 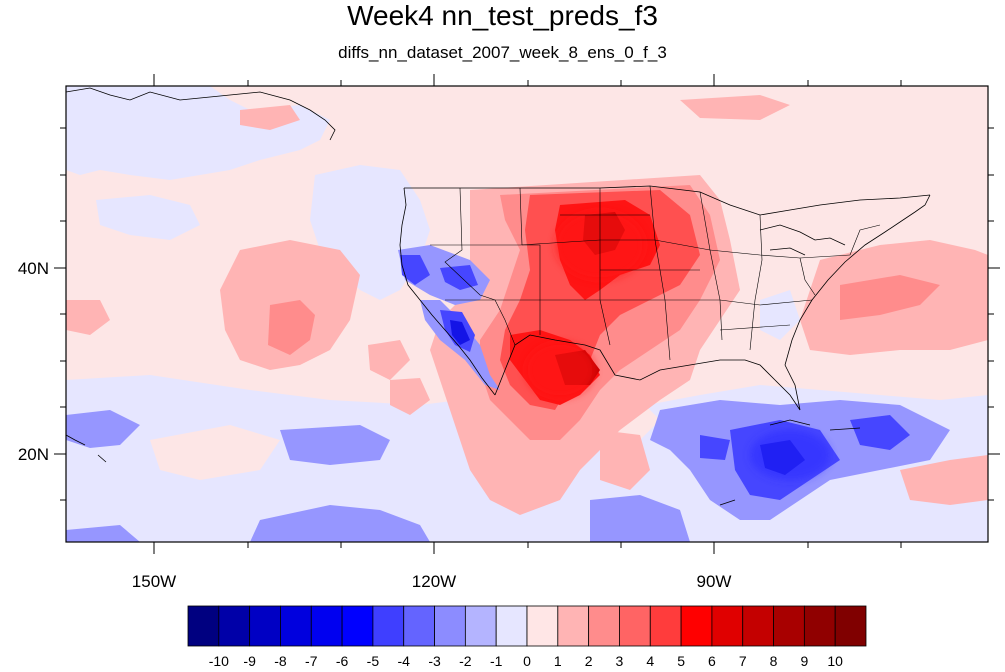 What do you see at coordinates (835, 661) in the screenshot?
I see `colorbar-label: 10` at bounding box center [835, 661].